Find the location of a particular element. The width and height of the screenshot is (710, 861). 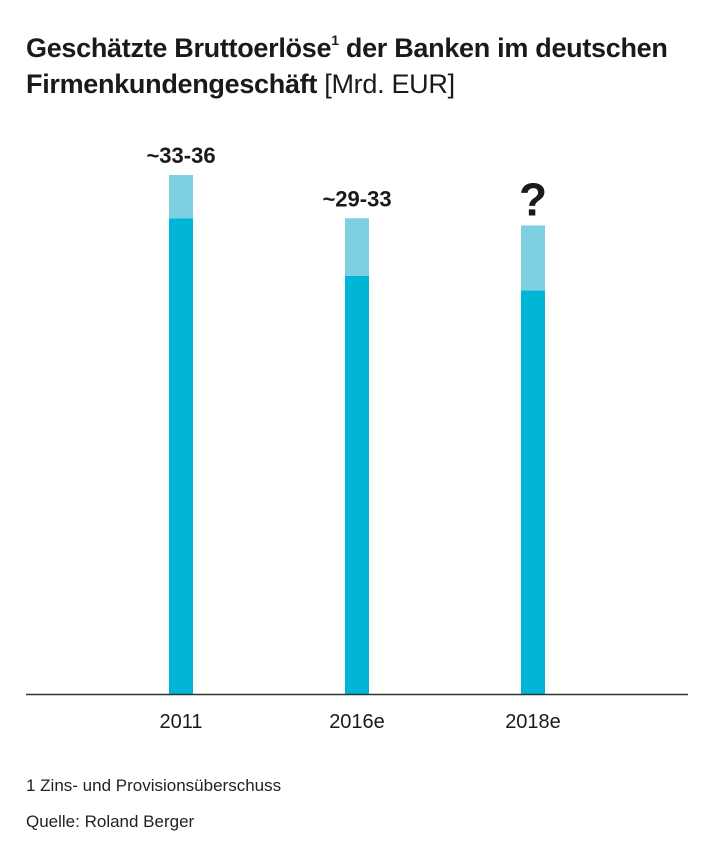

data-label: ~29-33 is located at coordinates (356, 198).